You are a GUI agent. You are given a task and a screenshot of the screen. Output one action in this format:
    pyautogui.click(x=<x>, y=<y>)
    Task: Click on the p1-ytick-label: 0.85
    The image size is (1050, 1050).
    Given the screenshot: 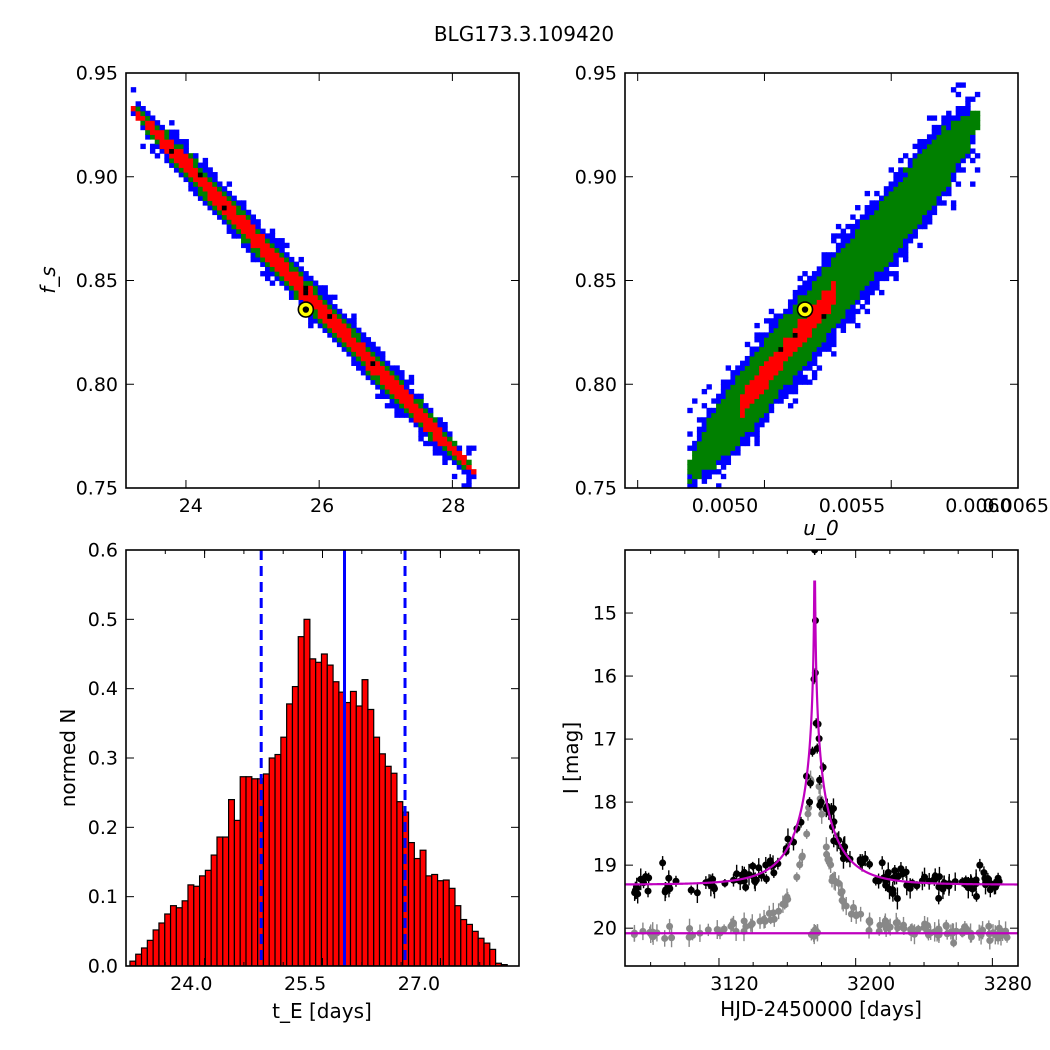 What is the action you would take?
    pyautogui.click(x=97, y=281)
    